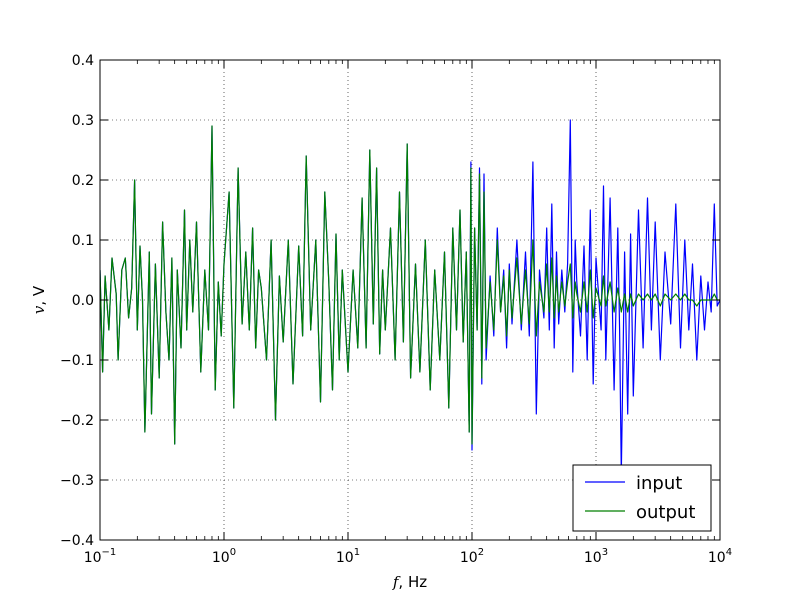  I want to click on y-tick-label: 0.0, so click(83, 301).